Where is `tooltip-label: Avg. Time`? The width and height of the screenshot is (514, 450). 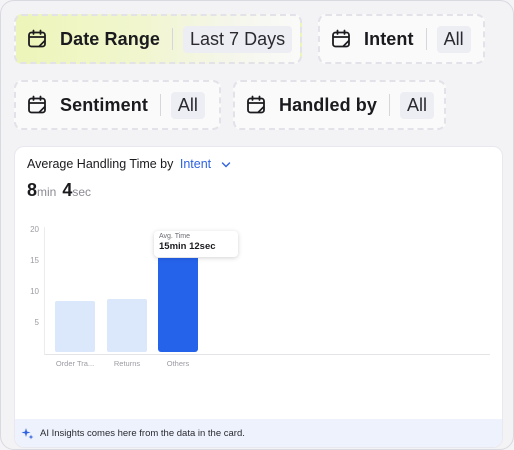 tooltip-label: Avg. Time is located at coordinates (174, 236).